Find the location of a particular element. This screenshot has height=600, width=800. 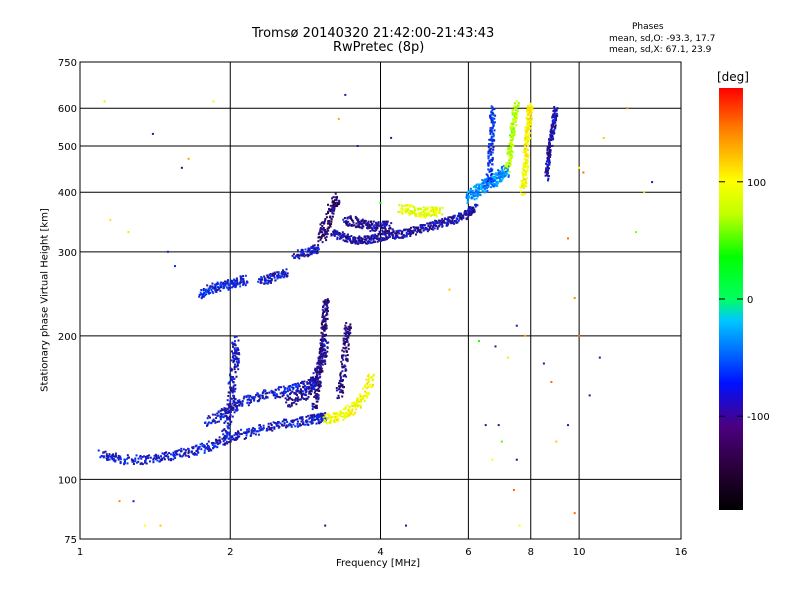

x-tick-label: 4 is located at coordinates (380, 552).